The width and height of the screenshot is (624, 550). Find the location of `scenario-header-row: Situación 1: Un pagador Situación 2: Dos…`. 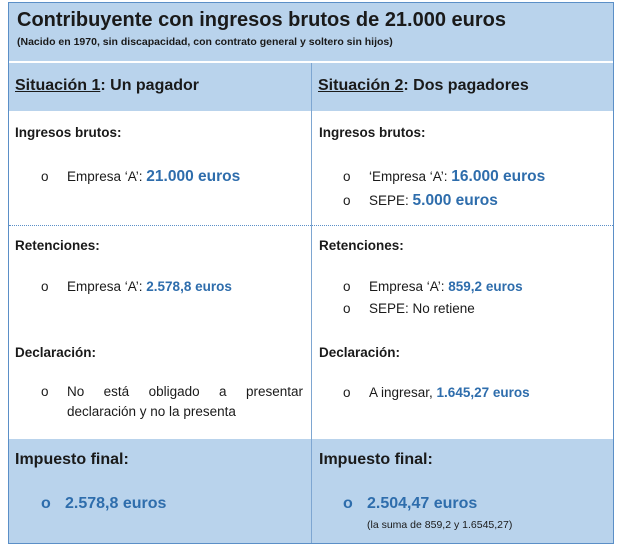

scenario-header-row: Situación 1: Un pagador Situación 2: Dos… is located at coordinates (311, 86).